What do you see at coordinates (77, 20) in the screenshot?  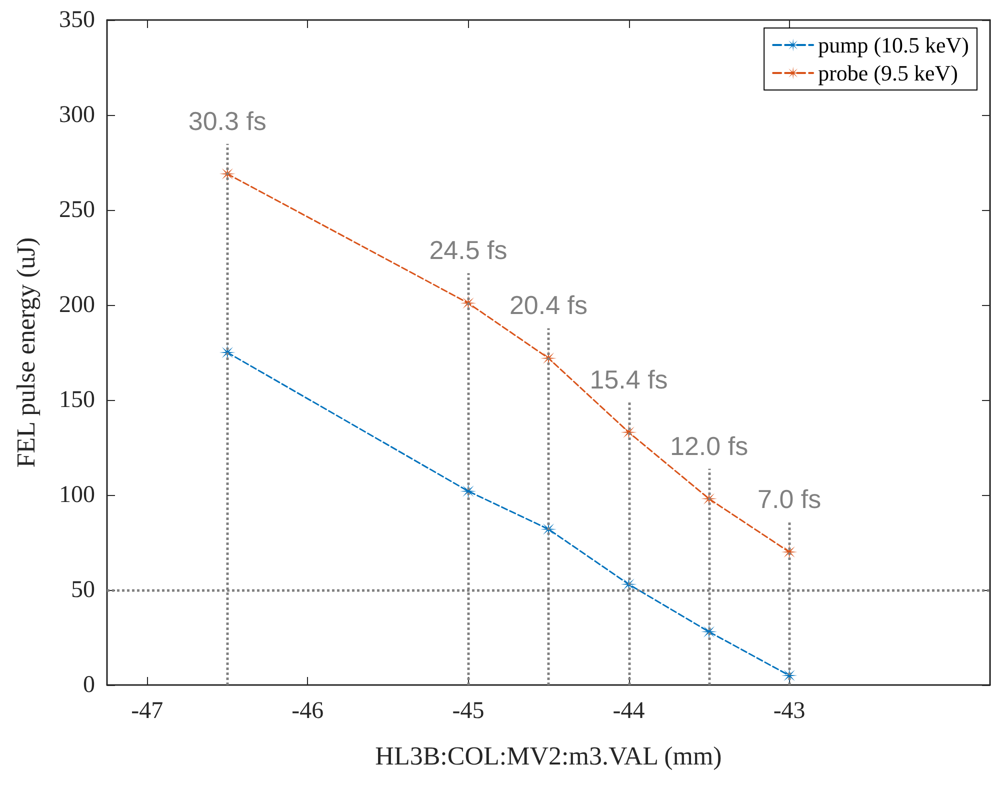 I see `y-tick-label: 350` at bounding box center [77, 20].